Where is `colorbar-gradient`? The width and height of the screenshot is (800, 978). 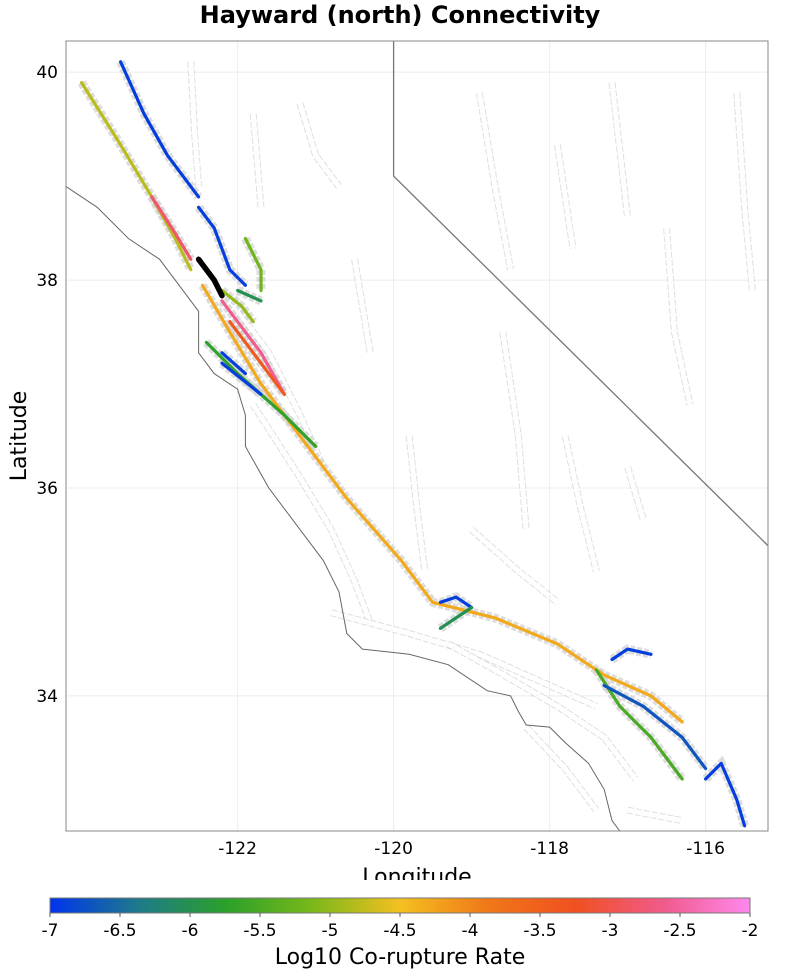
colorbar-gradient is located at coordinates (400, 905).